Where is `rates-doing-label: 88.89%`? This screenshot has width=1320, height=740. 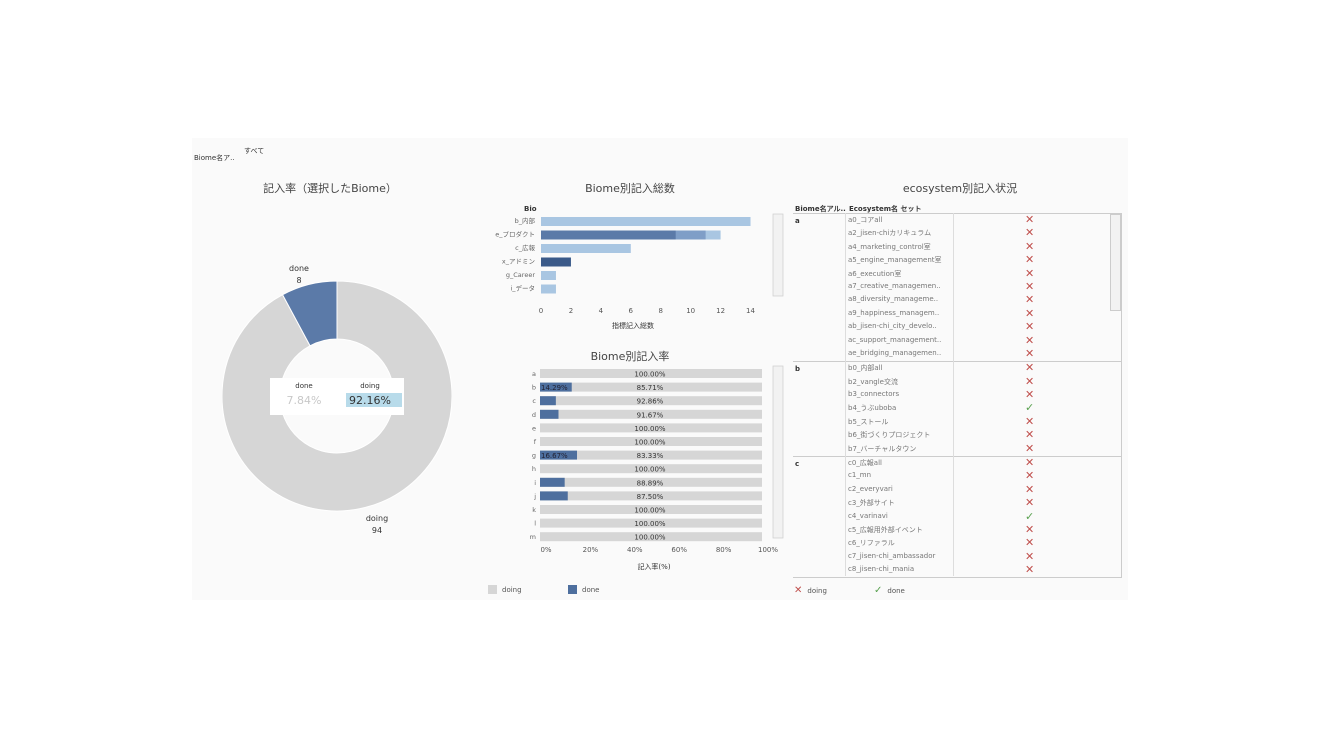
rates-doing-label: 88.89% is located at coordinates (650, 483).